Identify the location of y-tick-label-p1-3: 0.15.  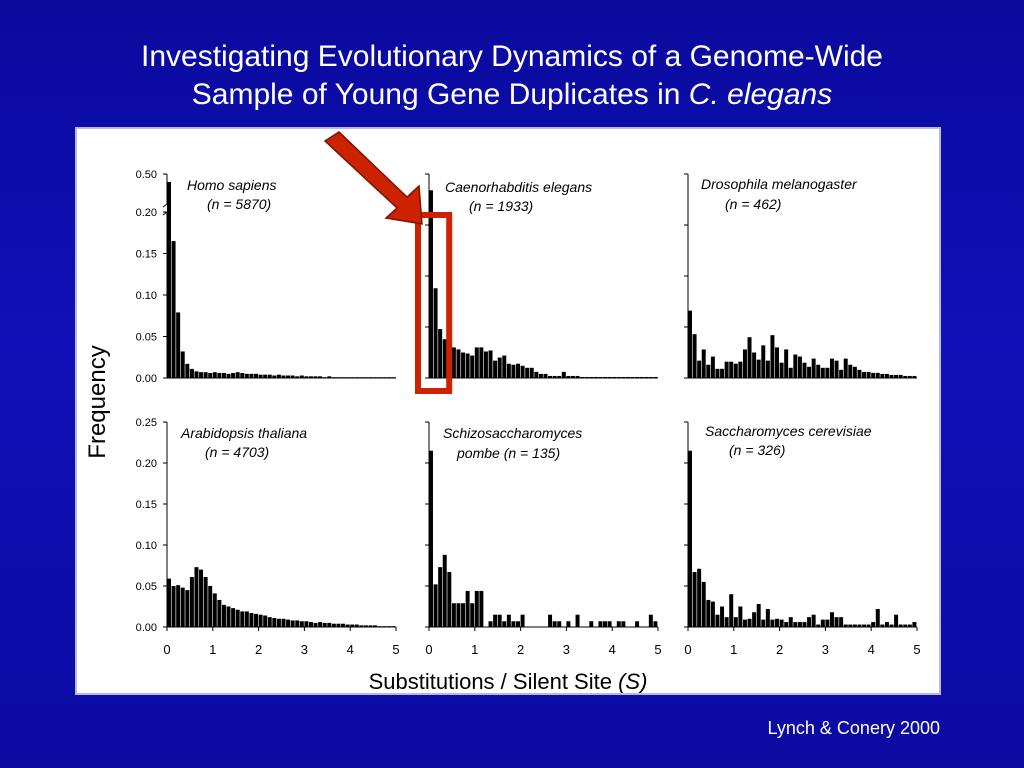
(146, 255).